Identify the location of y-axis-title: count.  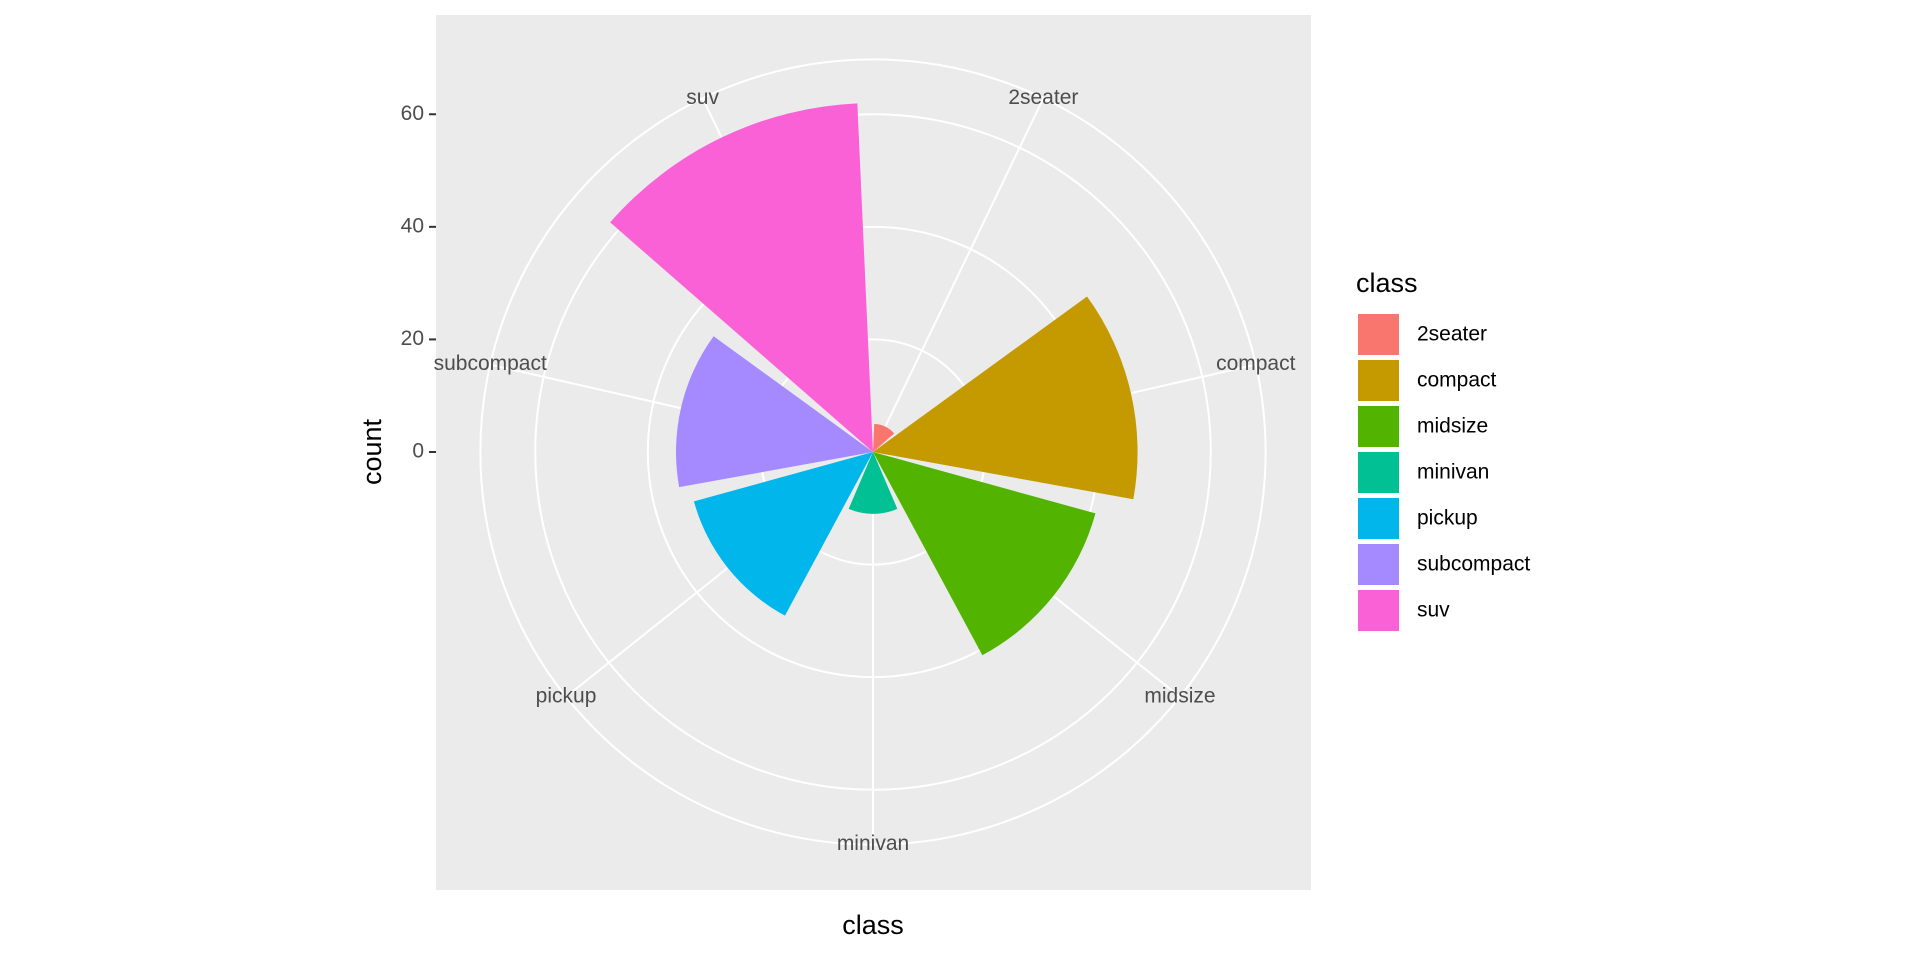
(372, 451).